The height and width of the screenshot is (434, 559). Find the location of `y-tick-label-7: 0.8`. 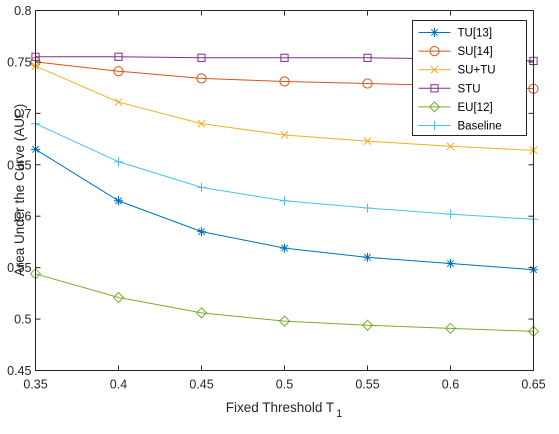

y-tick-label-7: 0.8 is located at coordinates (22, 11).